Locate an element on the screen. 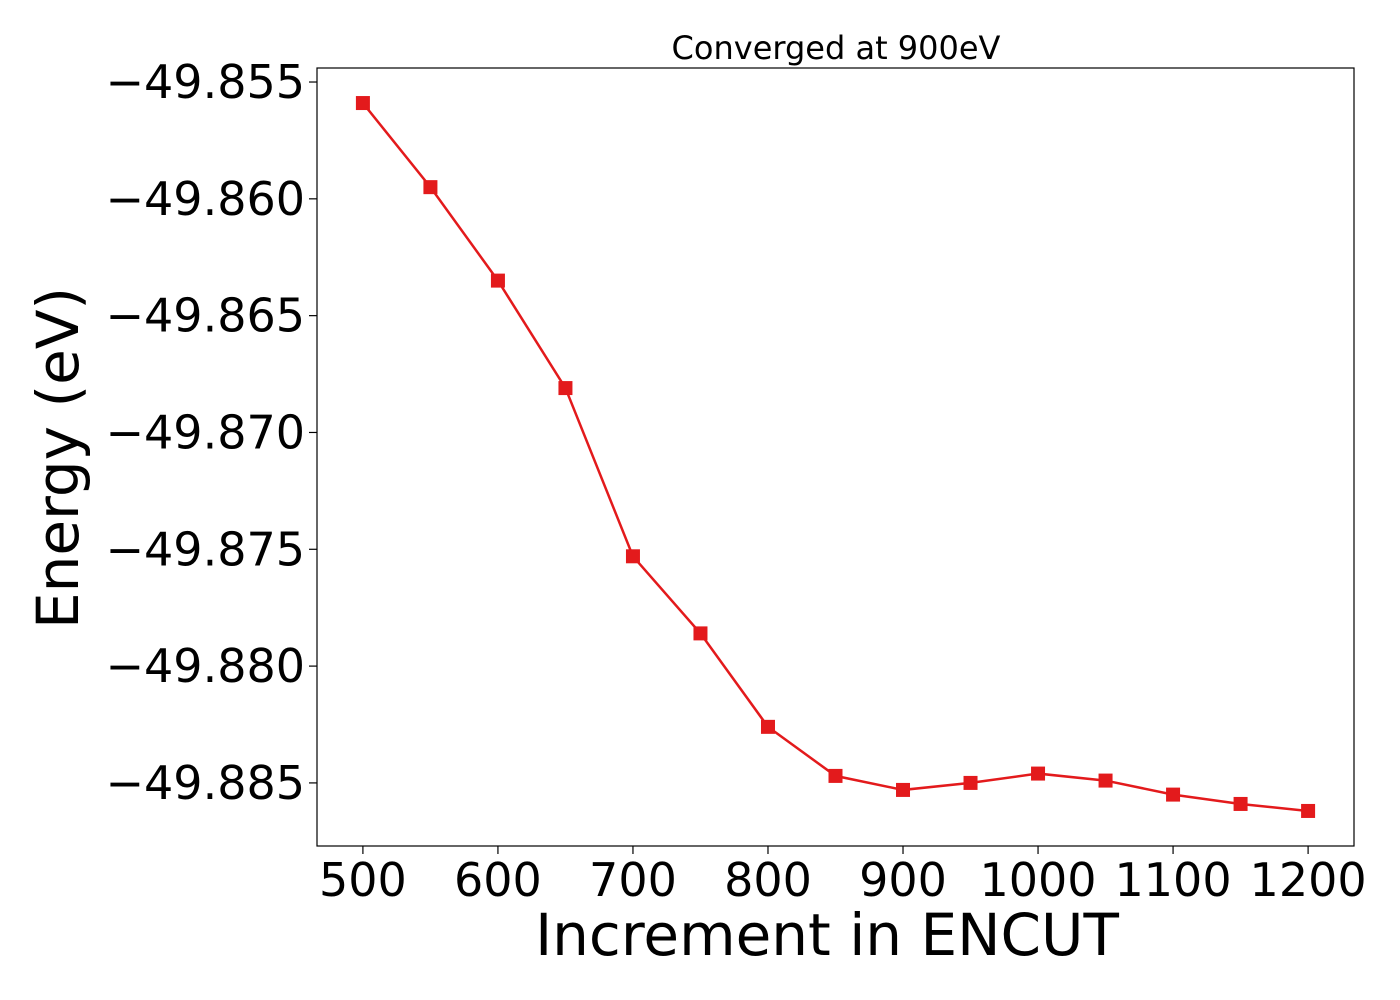 The width and height of the screenshot is (1400, 1000). x-tick-label: 600 is located at coordinates (498, 880).